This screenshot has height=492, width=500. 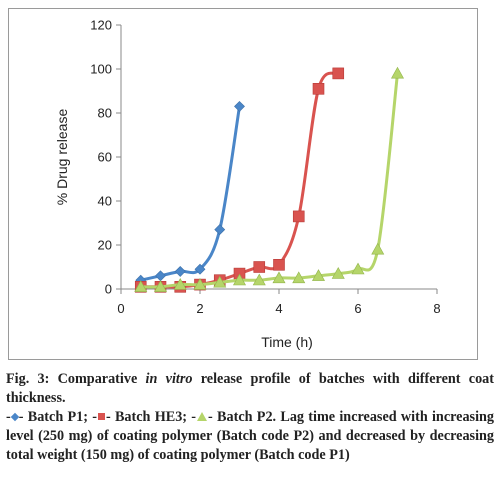 What do you see at coordinates (169, 379) in the screenshot?
I see `fig-title-italic: in vitro` at bounding box center [169, 379].